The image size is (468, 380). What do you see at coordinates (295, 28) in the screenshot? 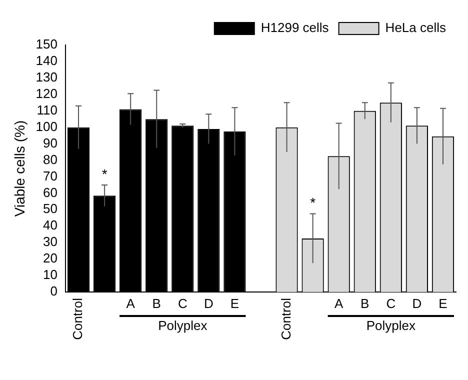
I see `legend-label: H1299 cells` at bounding box center [295, 28].